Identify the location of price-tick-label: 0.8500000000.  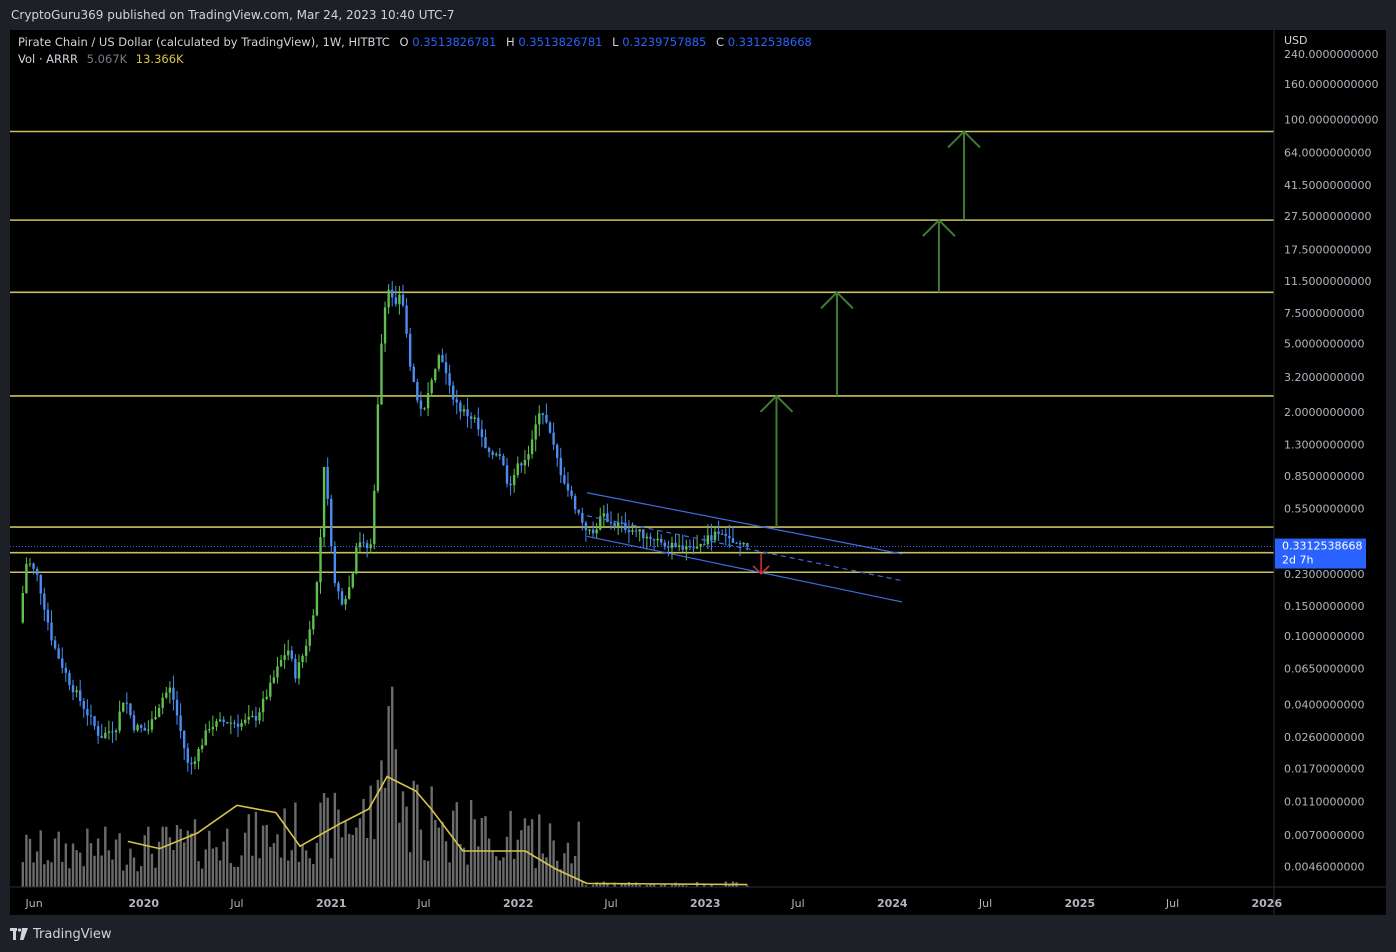
(1324, 476).